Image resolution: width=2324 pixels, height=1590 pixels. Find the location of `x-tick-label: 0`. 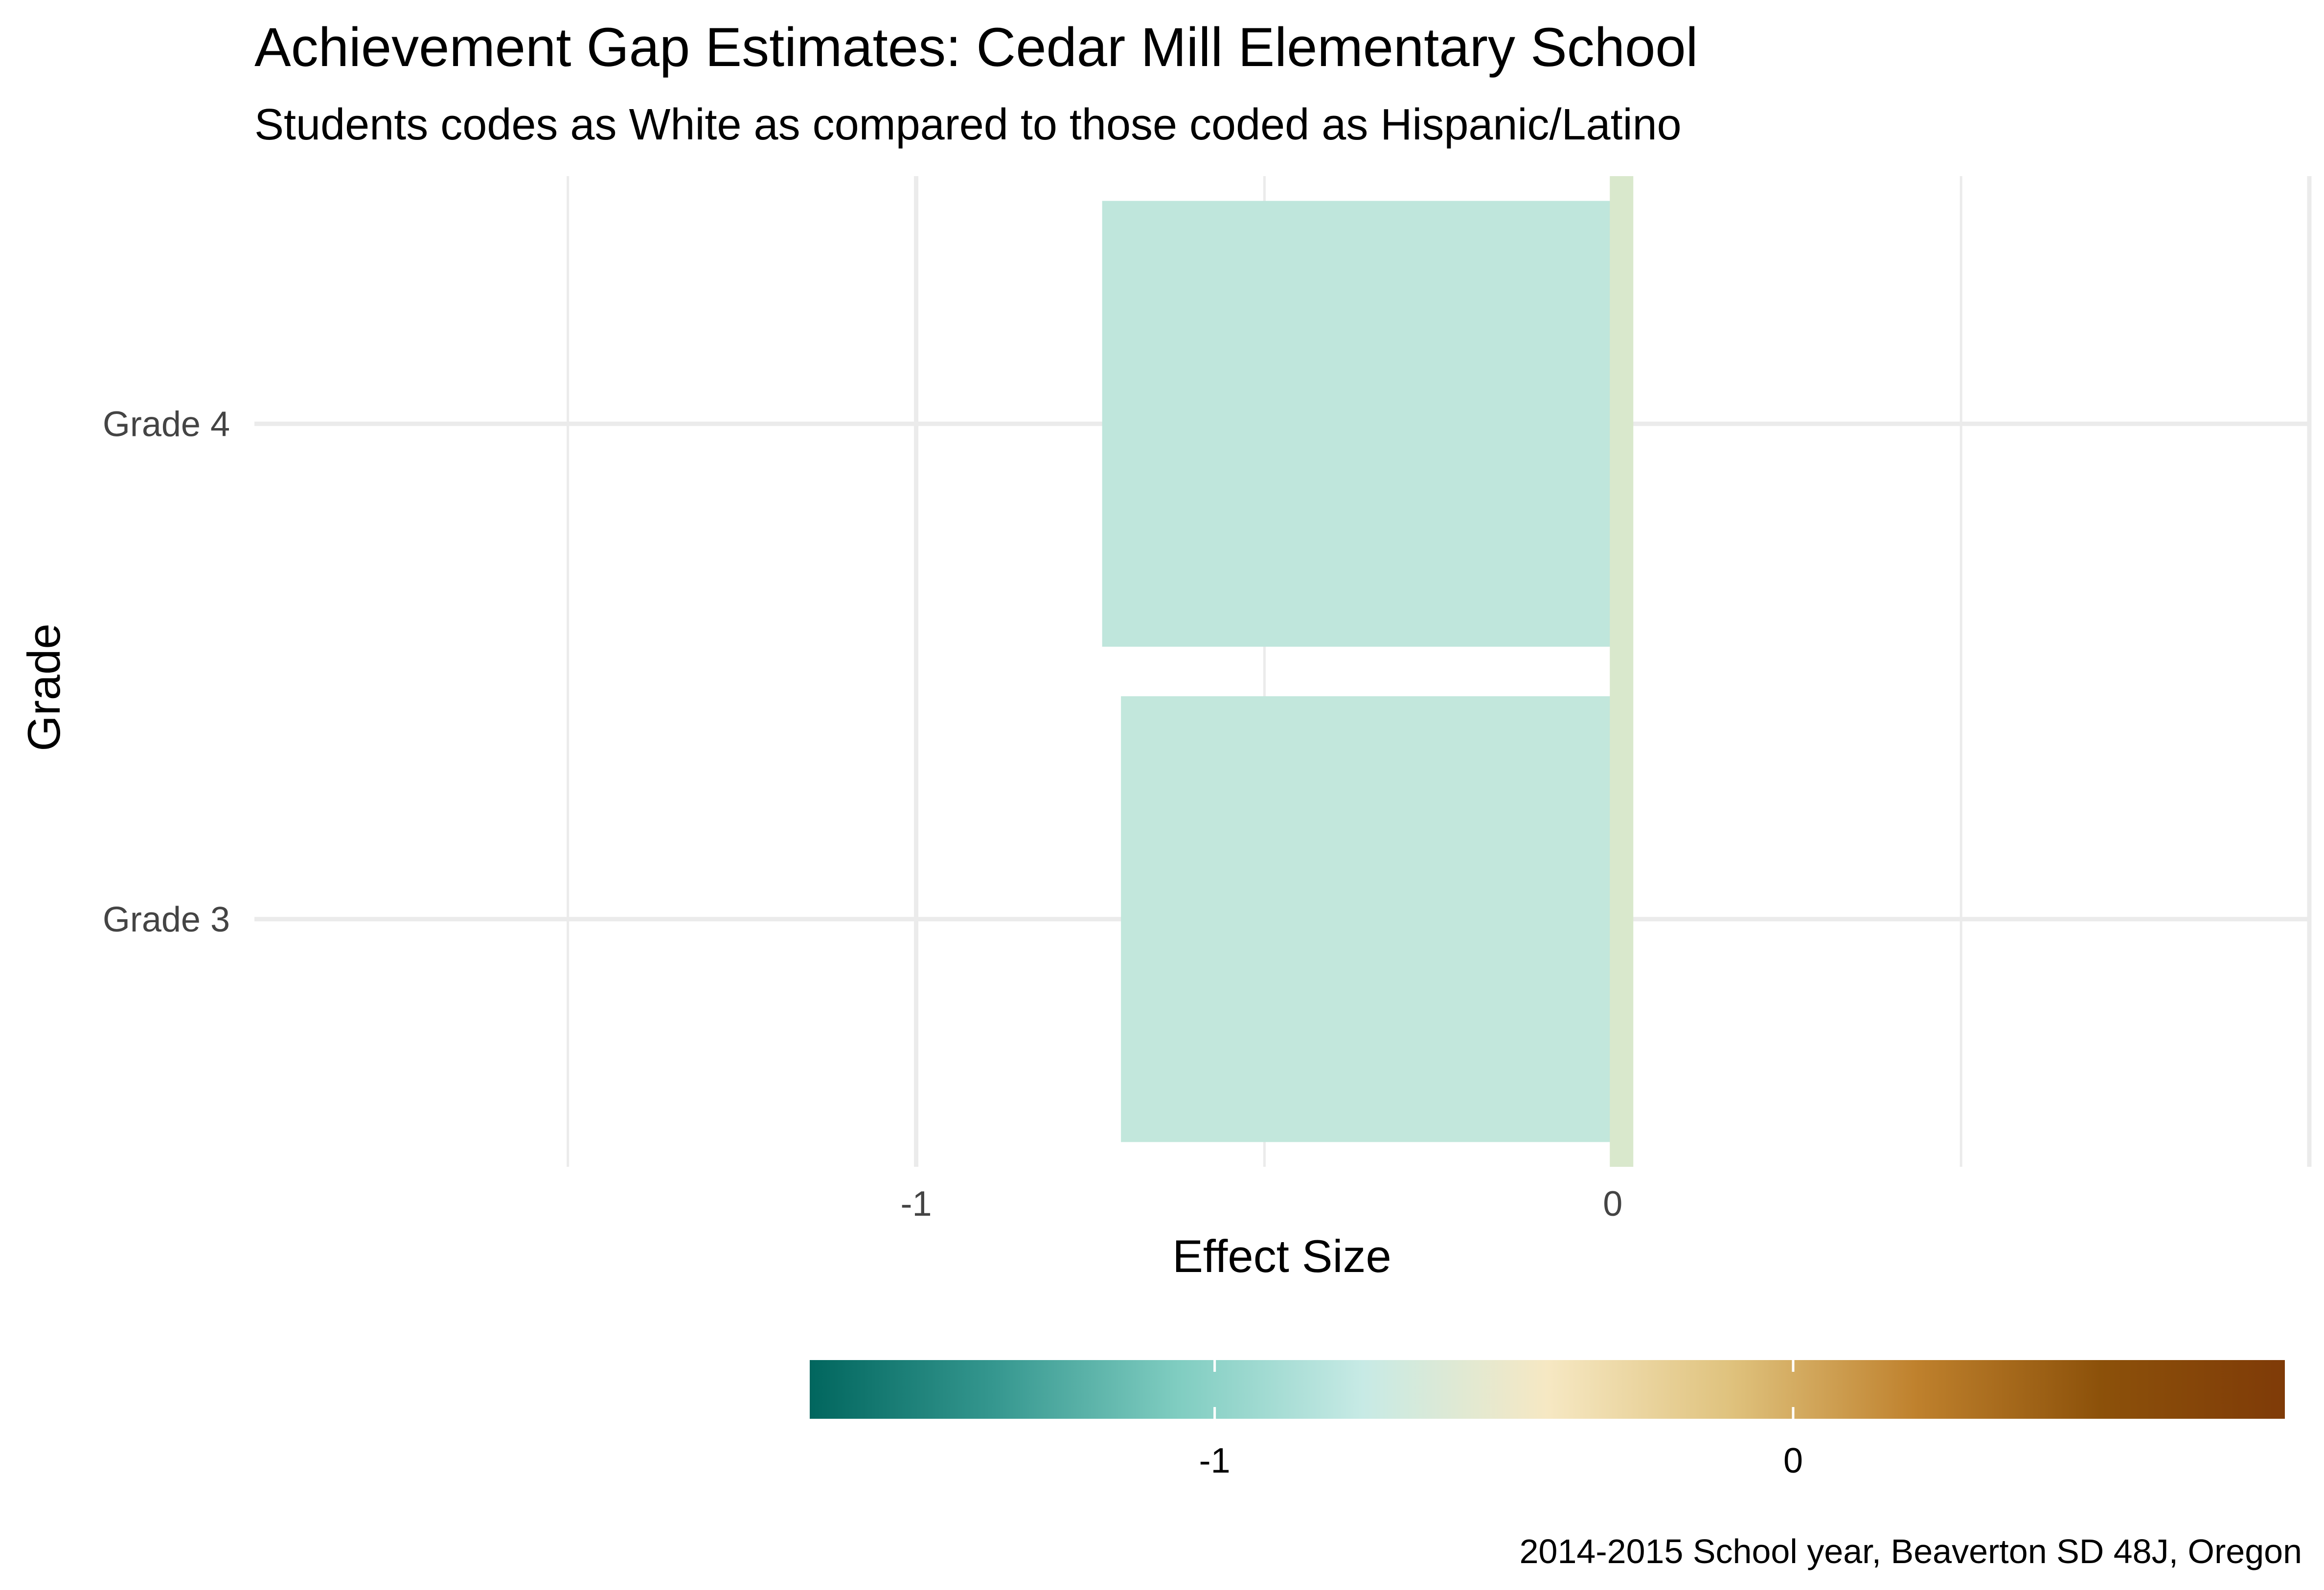

x-tick-label: 0 is located at coordinates (1612, 1204).